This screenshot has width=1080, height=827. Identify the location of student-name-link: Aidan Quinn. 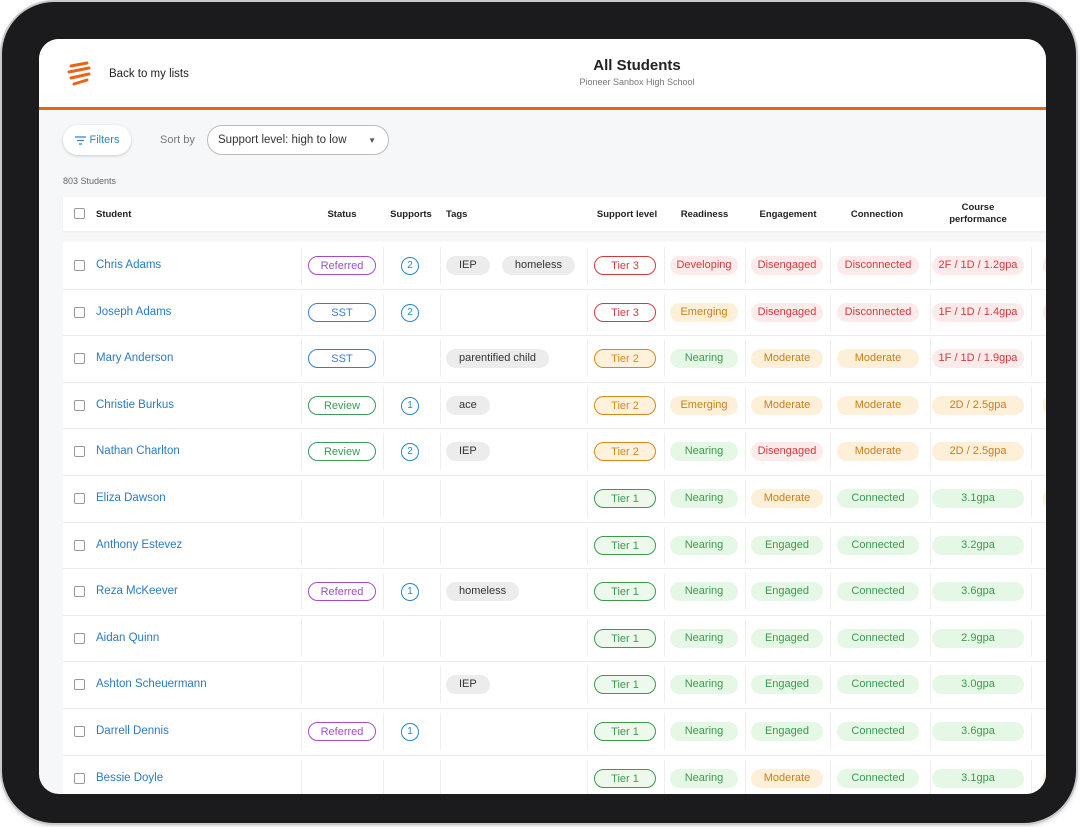
(128, 637).